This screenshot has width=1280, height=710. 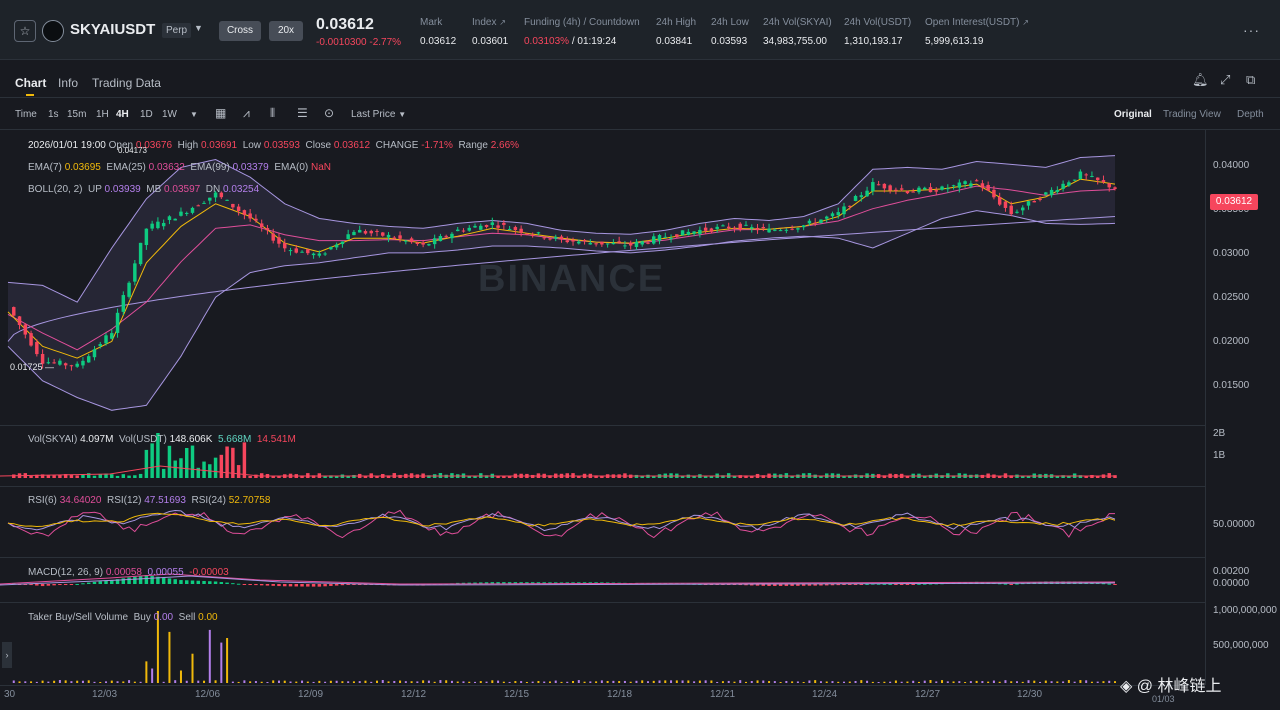 What do you see at coordinates (7, 655) in the screenshot?
I see `expand-panel-icon: ›` at bounding box center [7, 655].